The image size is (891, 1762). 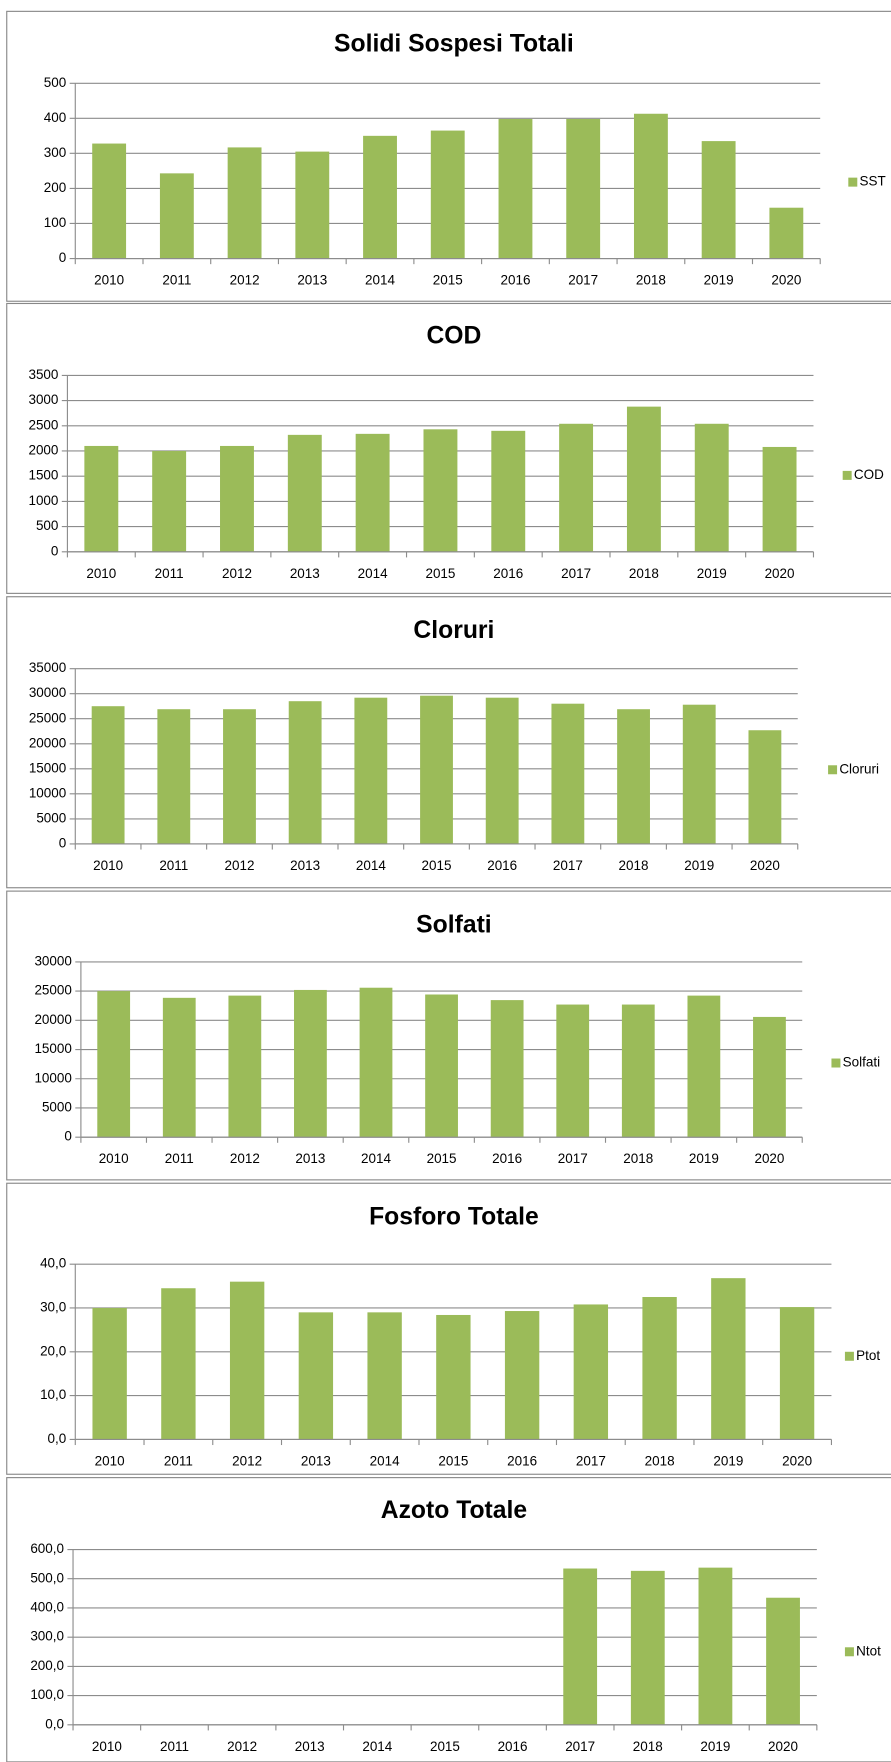 I want to click on y-tick-label: 0,0, so click(x=54, y=1723).